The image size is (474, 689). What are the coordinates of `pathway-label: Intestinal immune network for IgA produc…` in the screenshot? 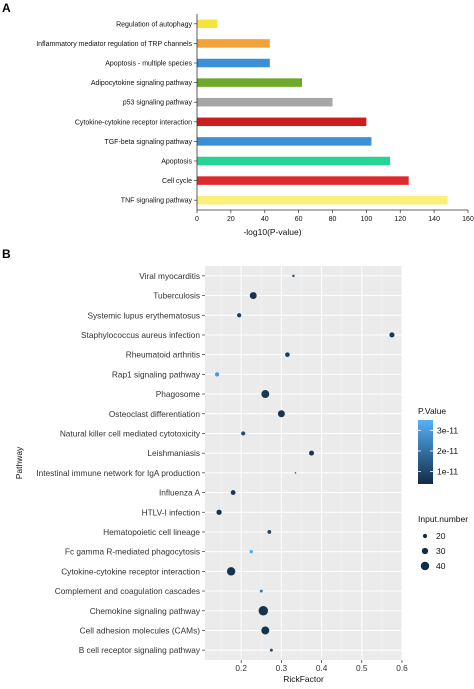 It's located at (118, 473).